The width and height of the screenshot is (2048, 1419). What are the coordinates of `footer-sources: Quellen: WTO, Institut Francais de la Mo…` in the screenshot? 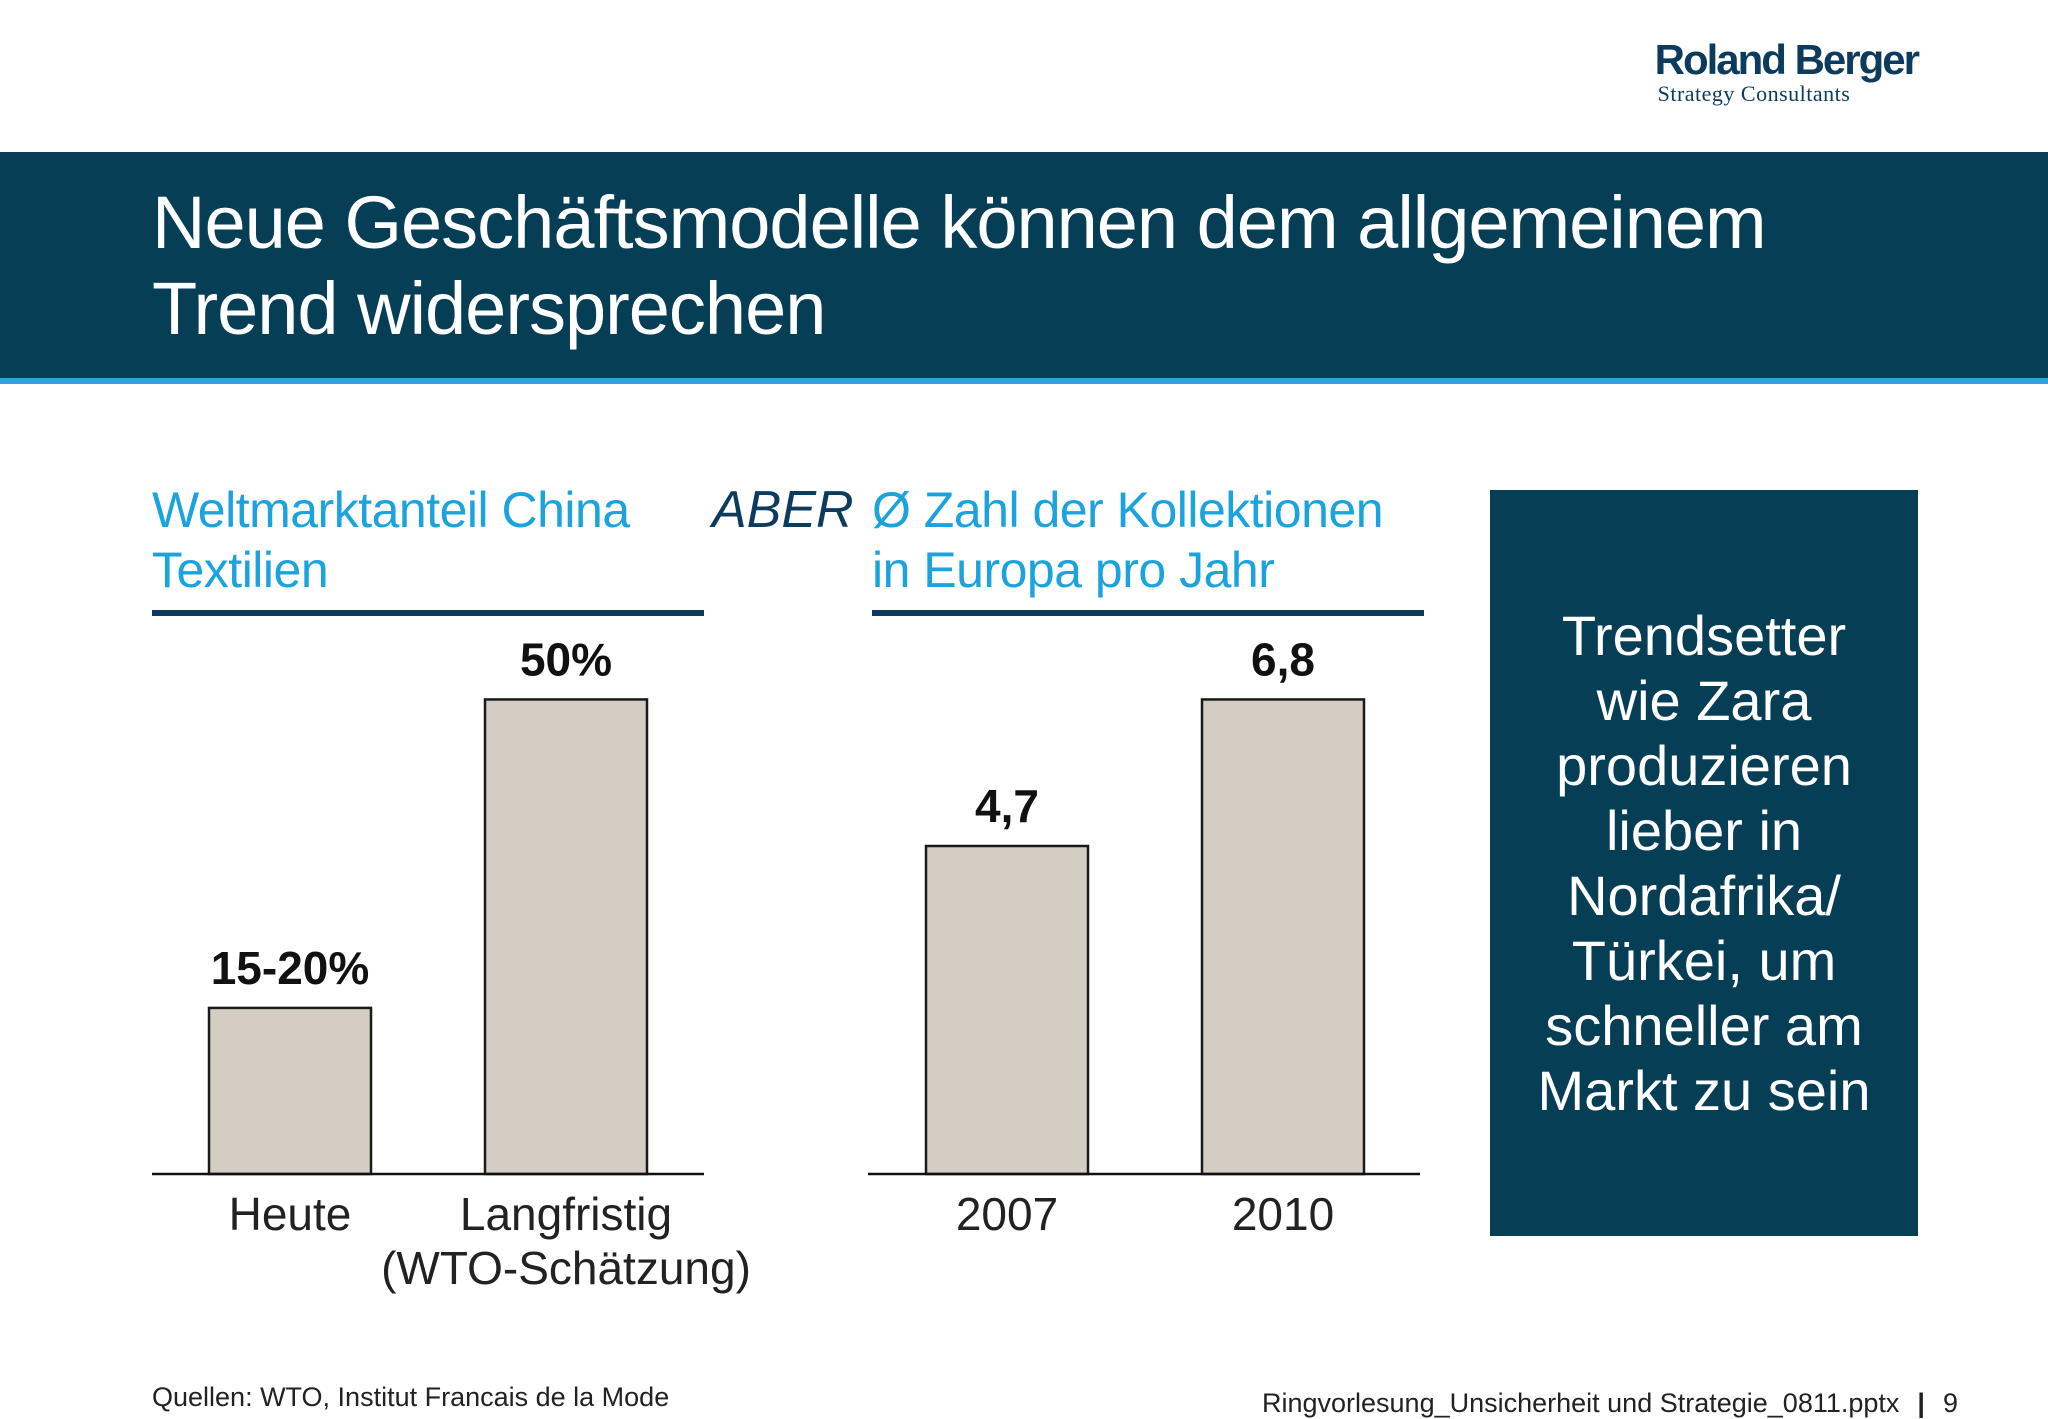 It's located at (411, 1397).